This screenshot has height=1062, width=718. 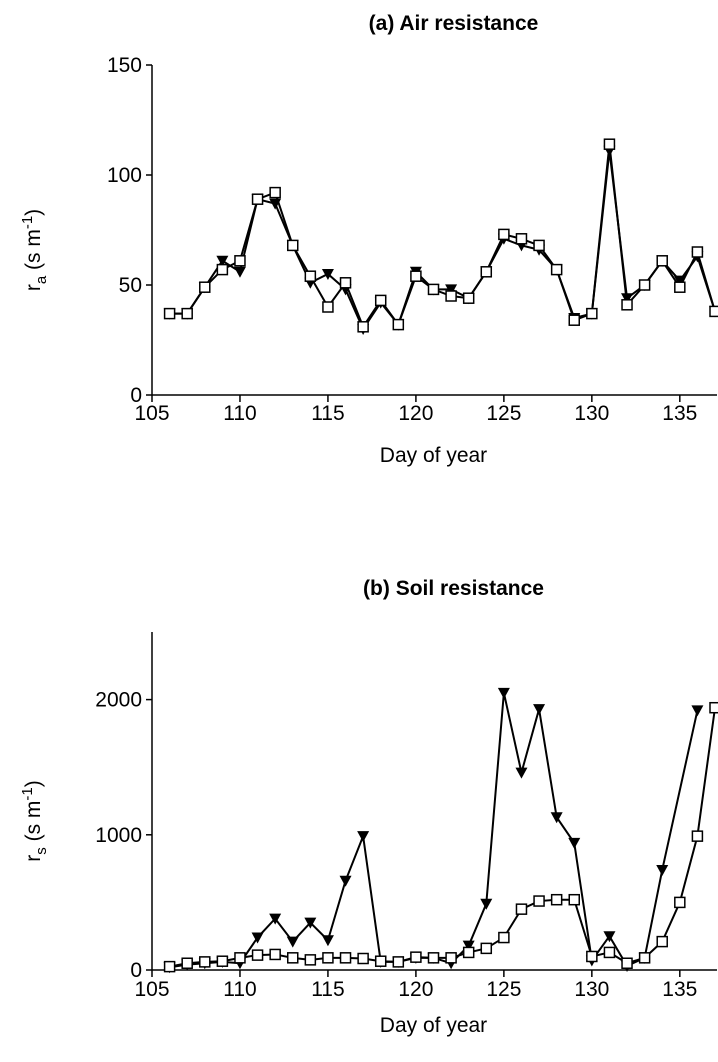 What do you see at coordinates (41, 279) in the screenshot?
I see `y-label-part: a` at bounding box center [41, 279].